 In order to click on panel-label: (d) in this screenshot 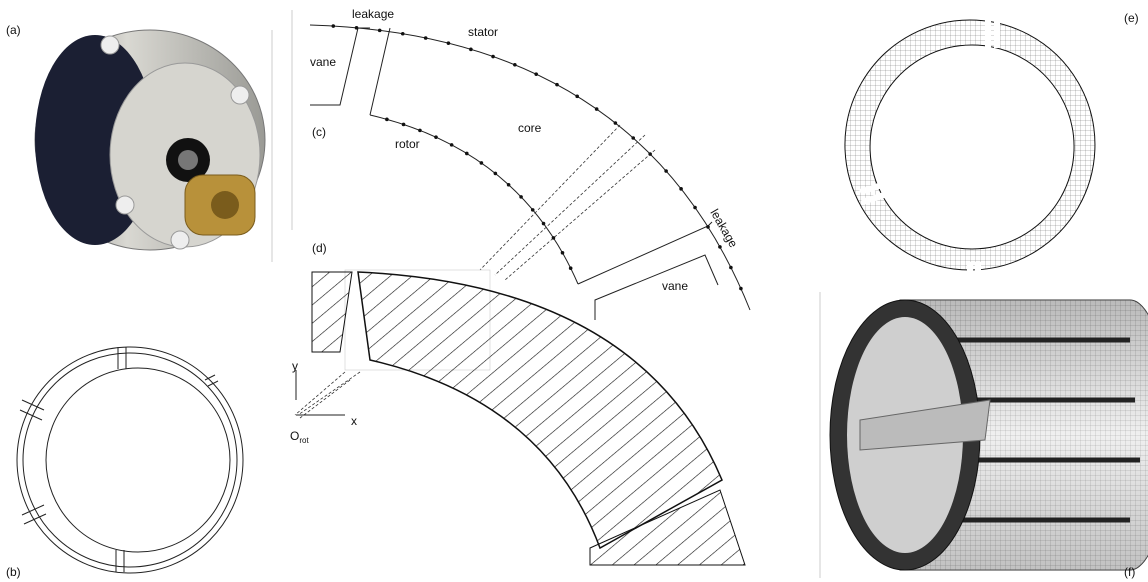, I will do `click(319, 248)`.